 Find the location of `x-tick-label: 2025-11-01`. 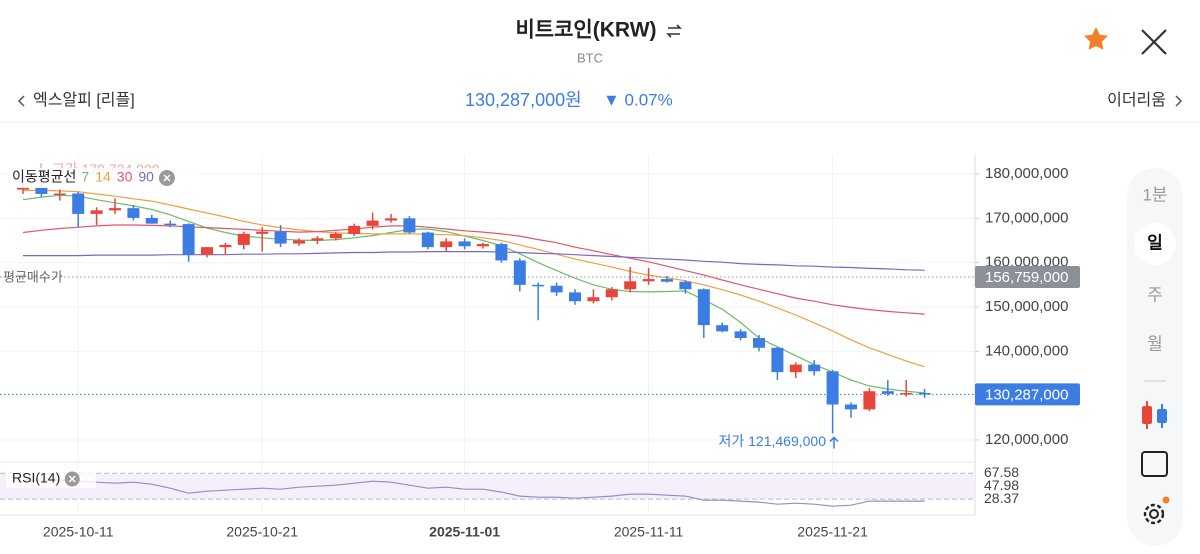

x-tick-label: 2025-11-01 is located at coordinates (464, 532).